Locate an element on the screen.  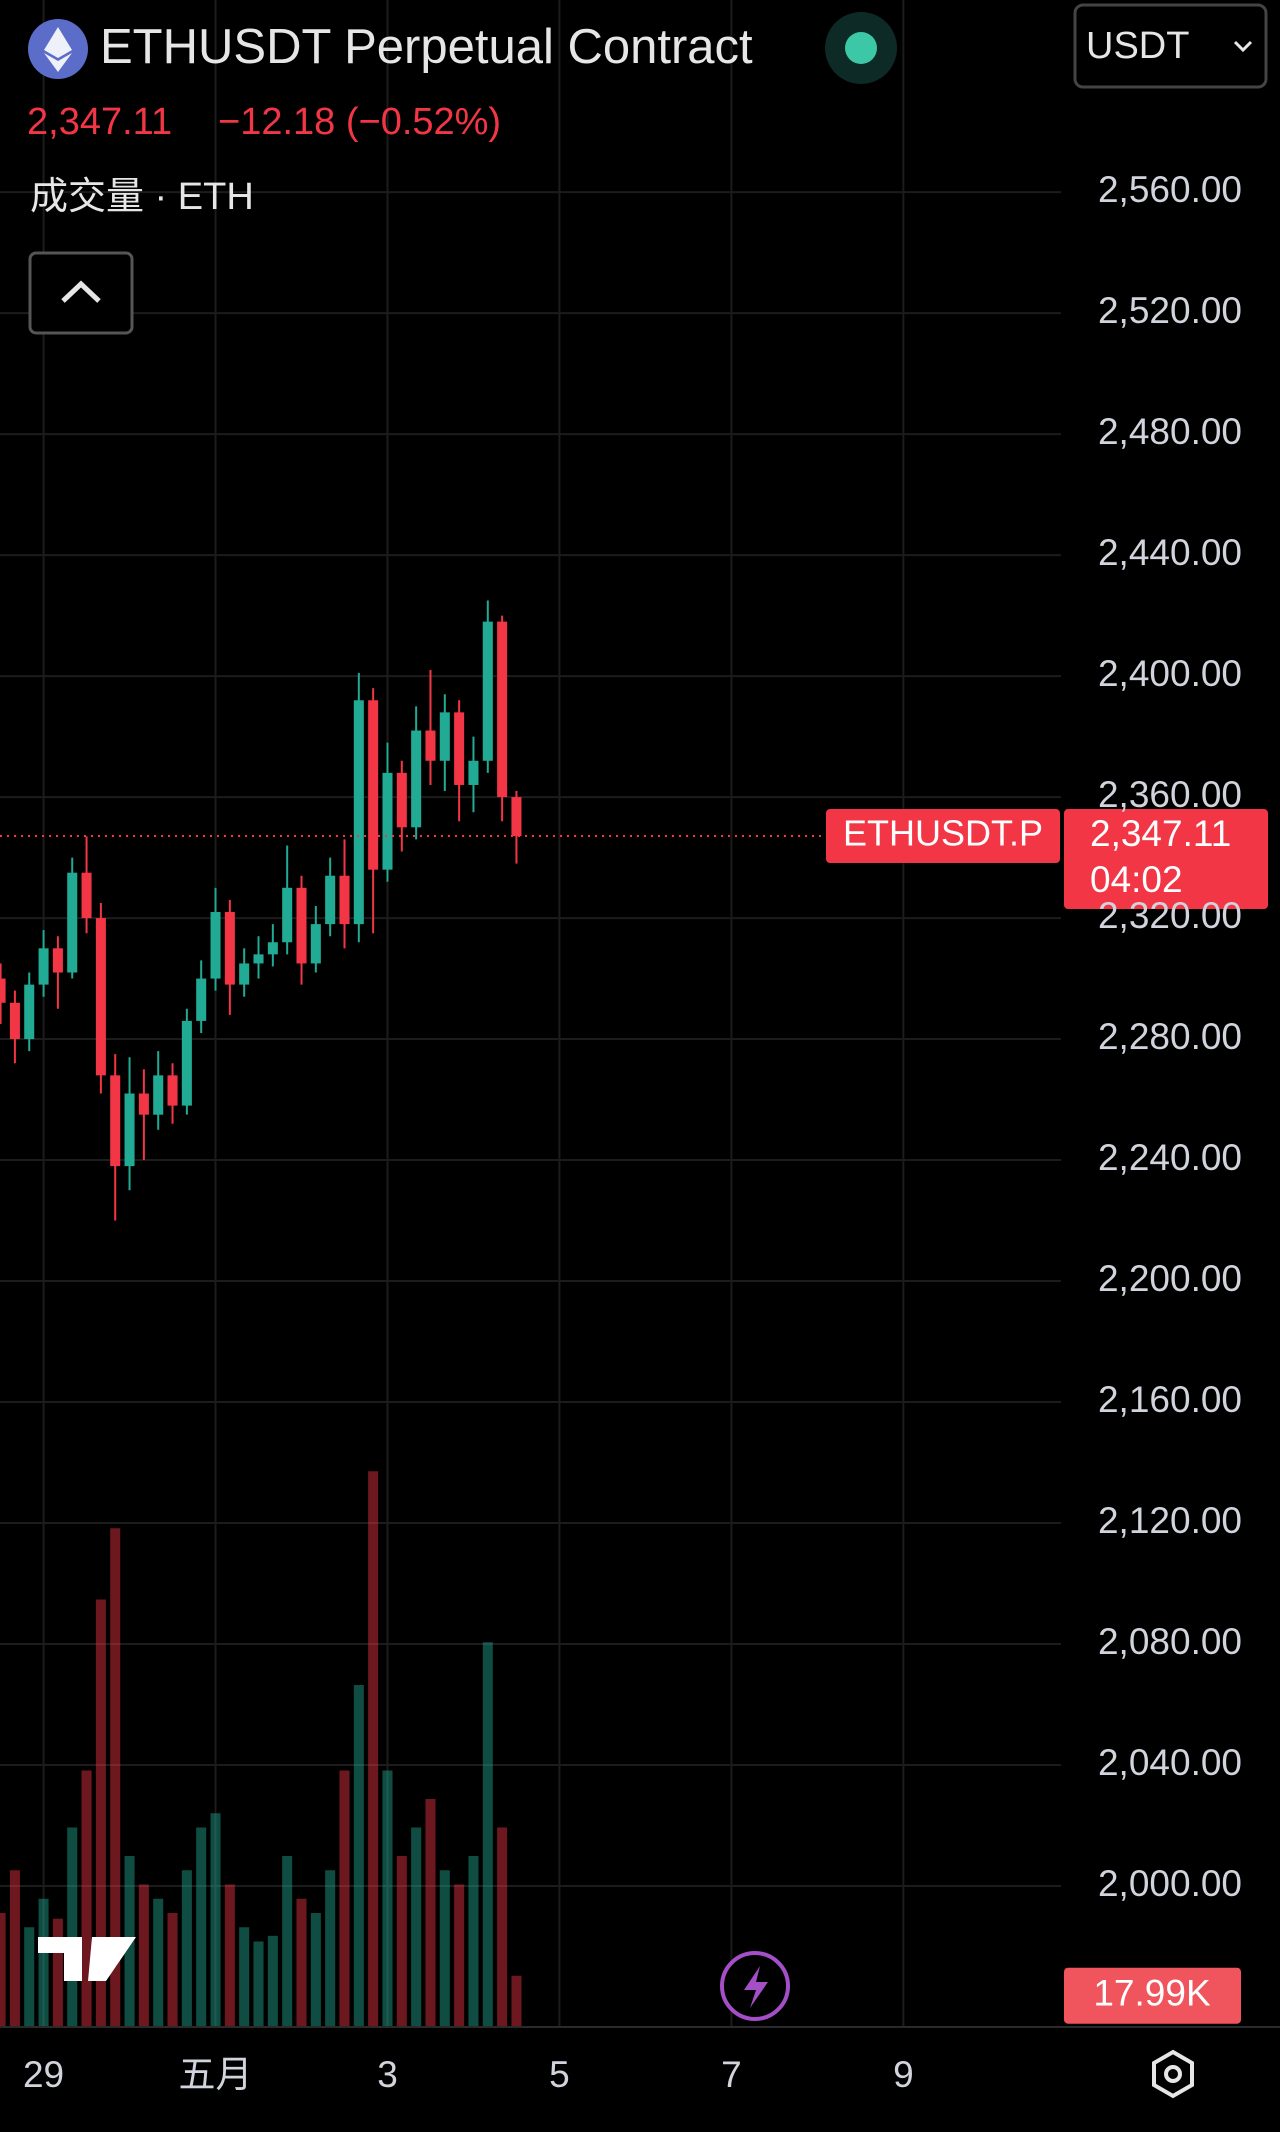
volume-tag-bg is located at coordinates (1152, 1995).